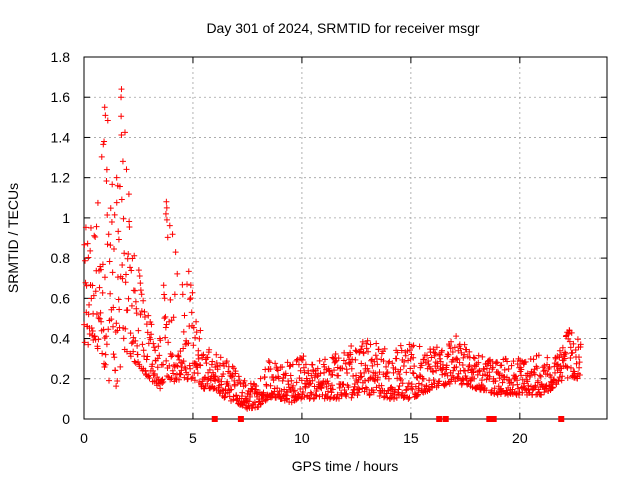 The height and width of the screenshot is (480, 640). What do you see at coordinates (411, 438) in the screenshot?
I see `x-tick-label: 15` at bounding box center [411, 438].